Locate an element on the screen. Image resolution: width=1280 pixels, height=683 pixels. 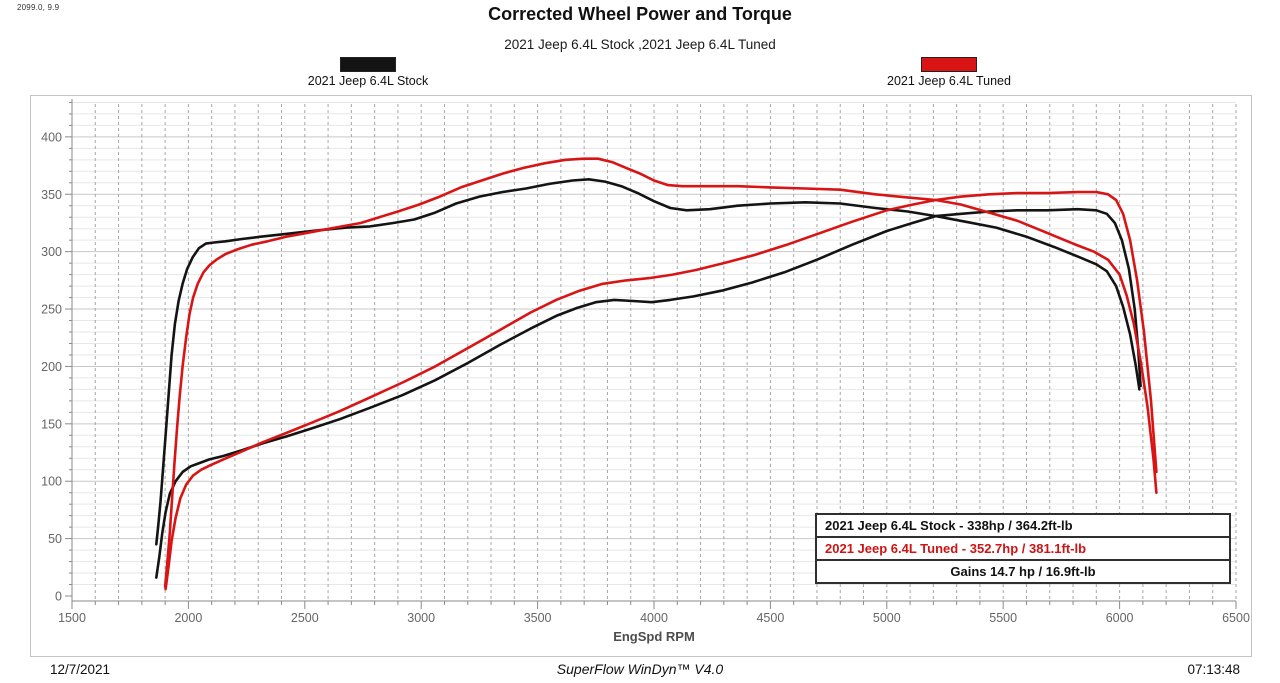
legend-tuned-swatch is located at coordinates (949, 64).